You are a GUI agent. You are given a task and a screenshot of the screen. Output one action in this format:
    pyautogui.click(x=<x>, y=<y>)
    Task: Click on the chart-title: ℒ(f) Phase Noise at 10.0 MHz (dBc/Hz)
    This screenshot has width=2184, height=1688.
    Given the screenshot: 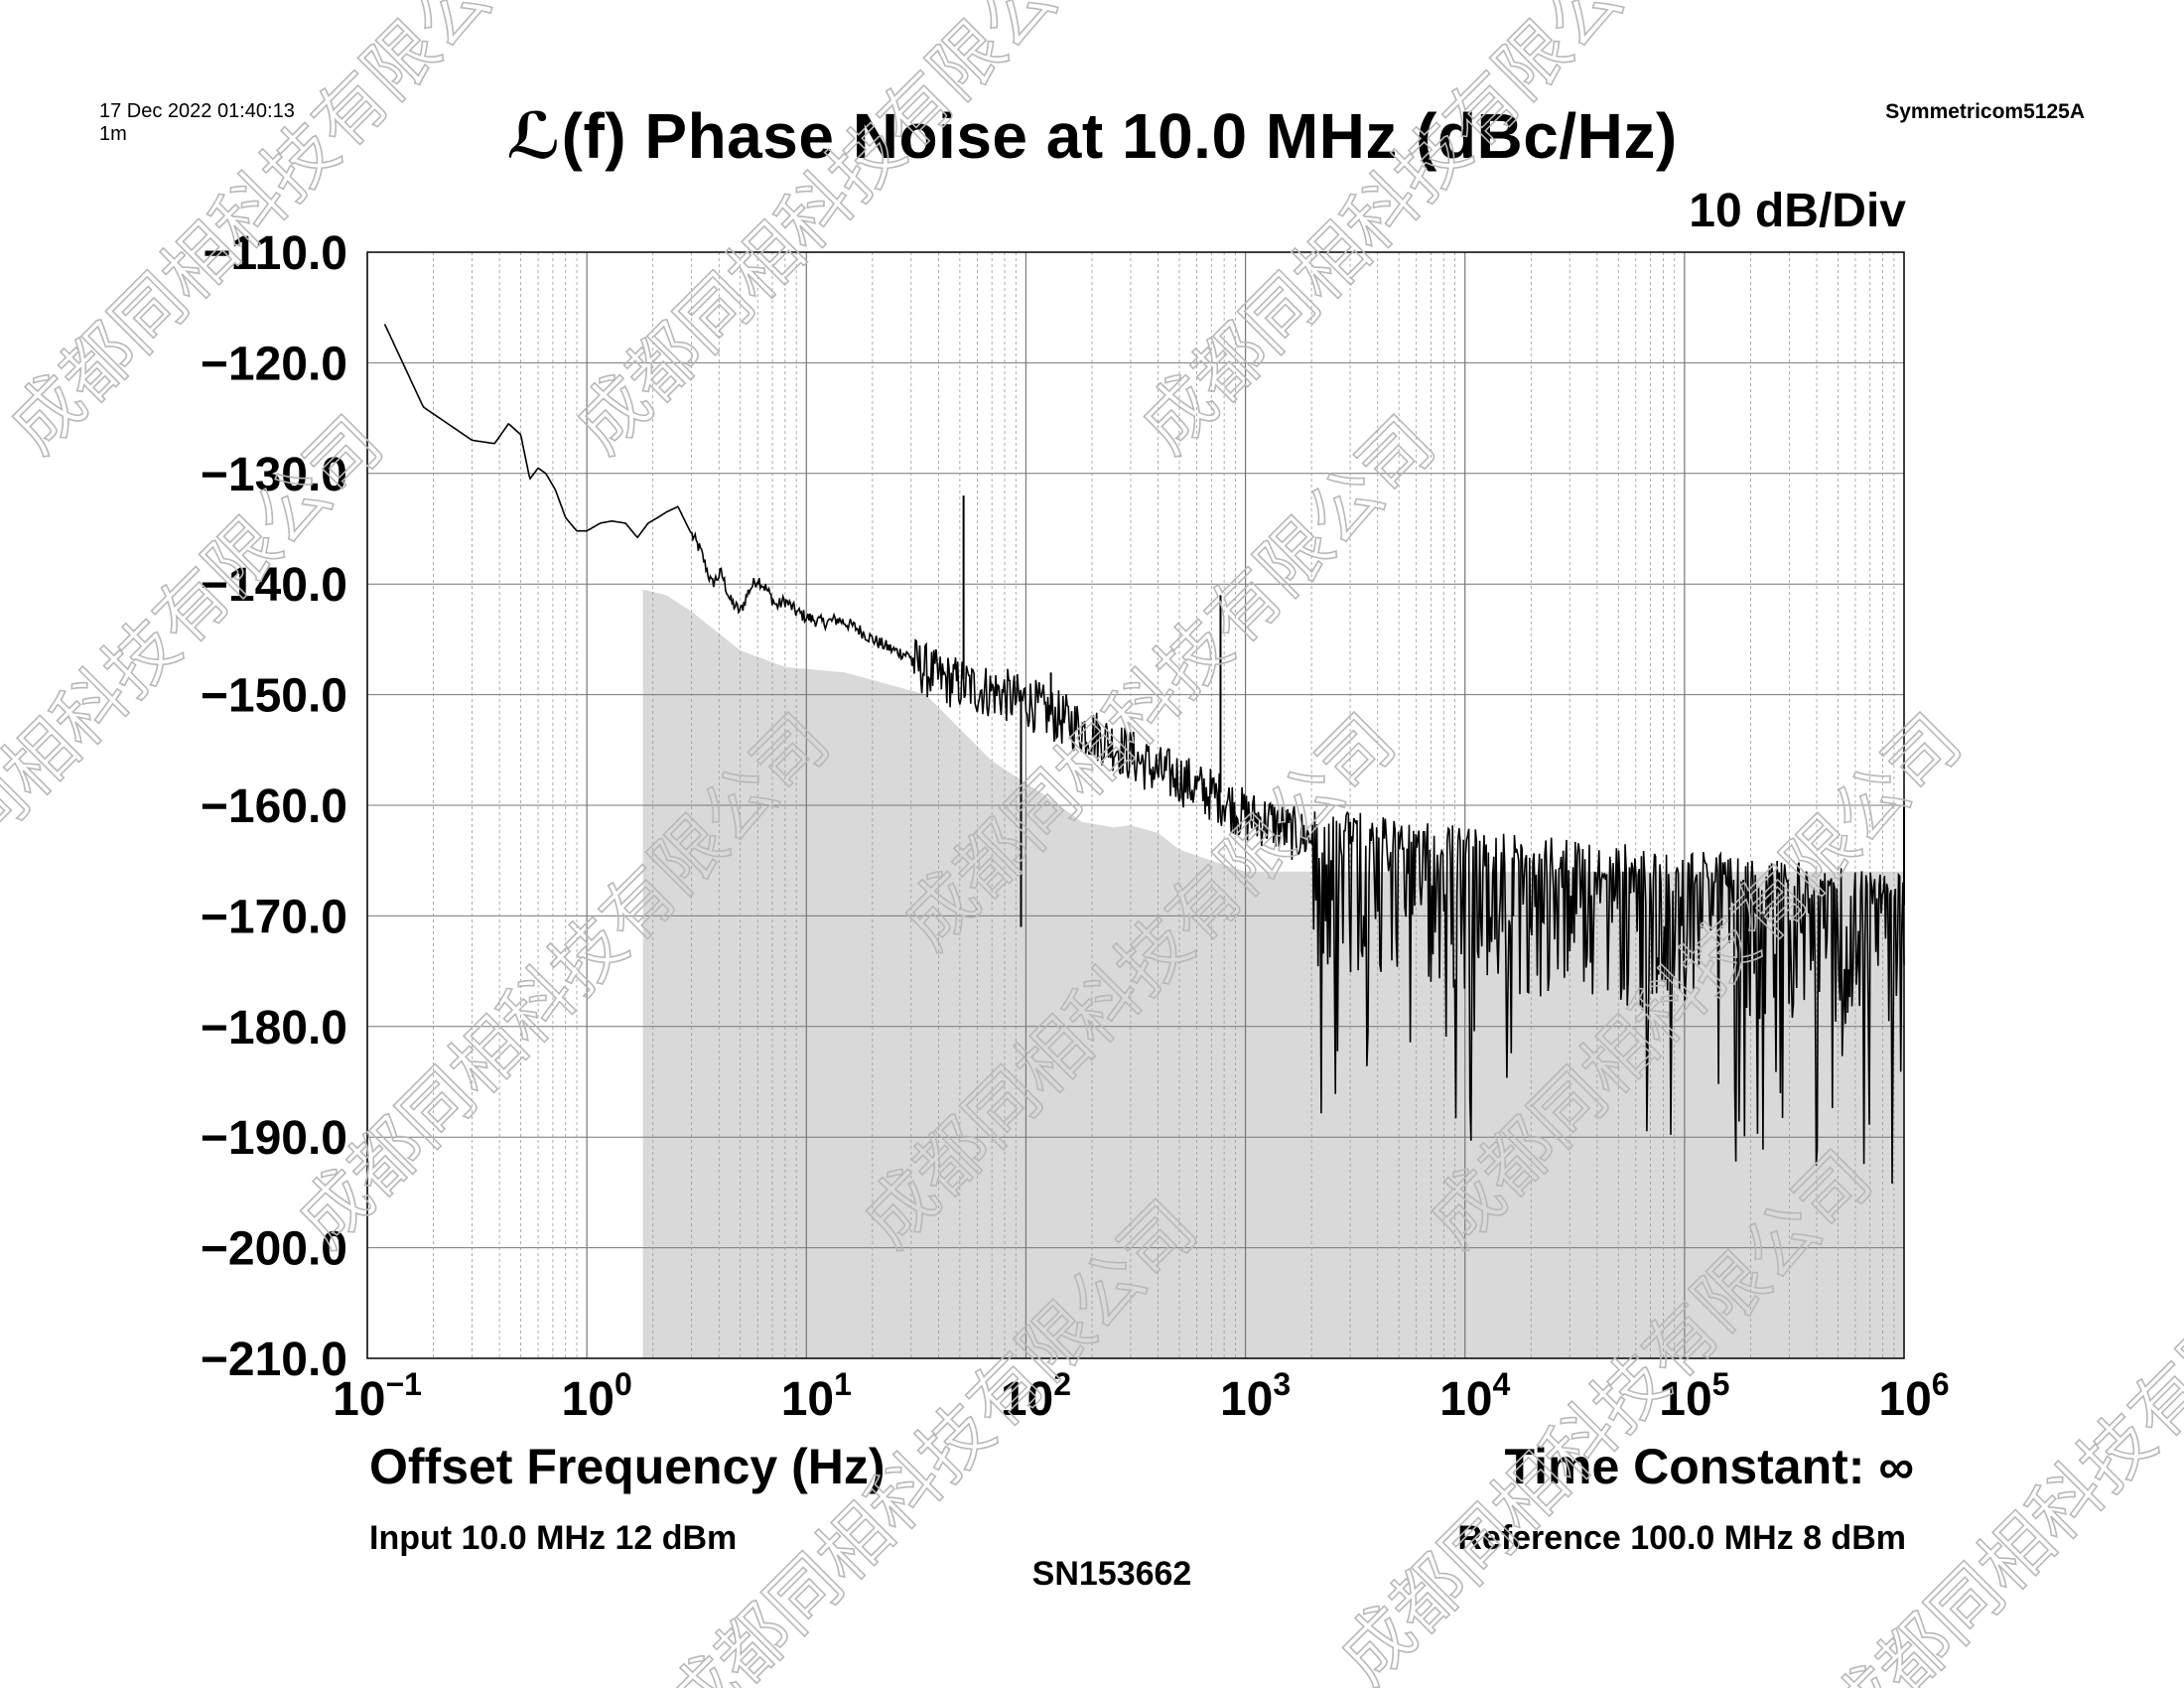 What is the action you would take?
    pyautogui.click(x=1092, y=136)
    